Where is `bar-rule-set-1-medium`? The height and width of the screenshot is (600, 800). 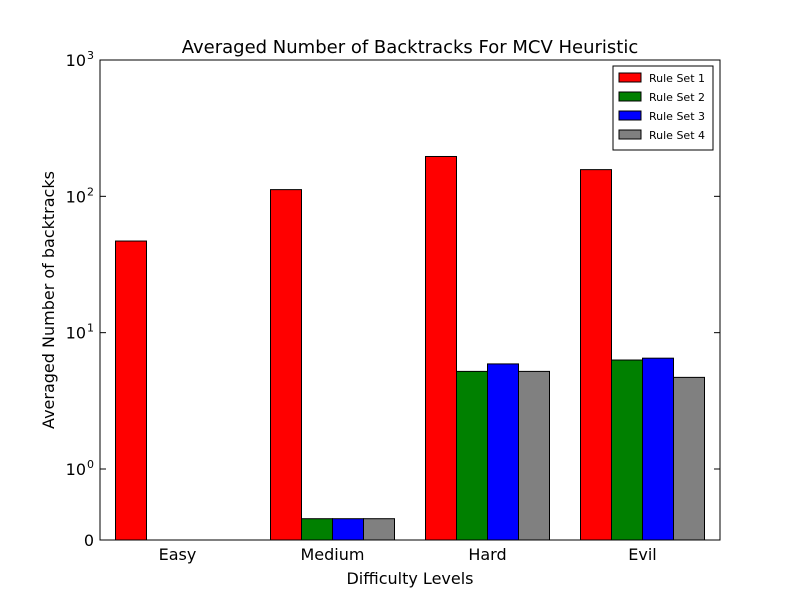
bar-rule-set-1-medium is located at coordinates (286, 365).